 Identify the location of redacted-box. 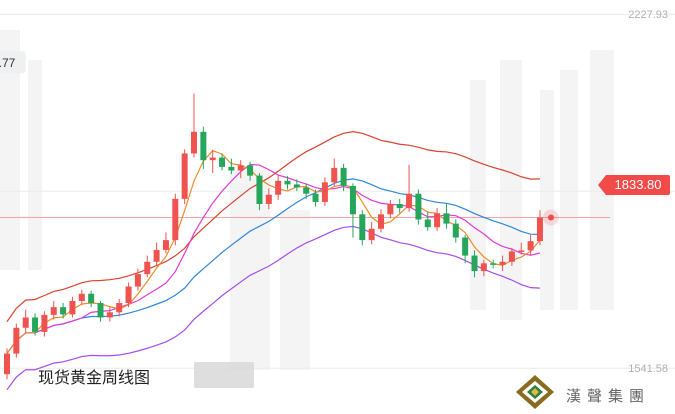
(224, 375).